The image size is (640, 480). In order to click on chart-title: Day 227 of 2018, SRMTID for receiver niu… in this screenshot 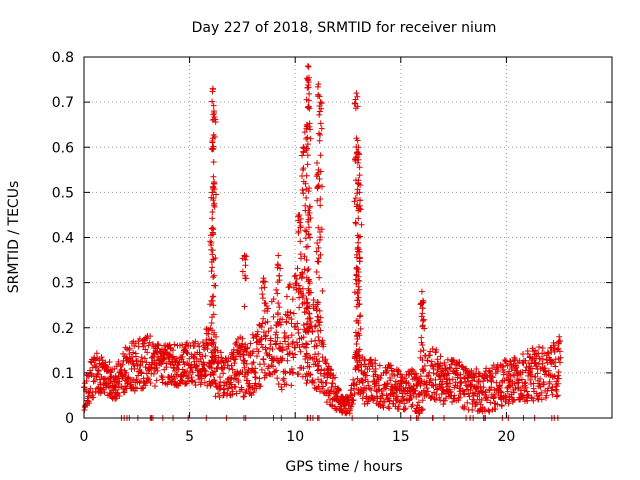, I will do `click(344, 28)`.